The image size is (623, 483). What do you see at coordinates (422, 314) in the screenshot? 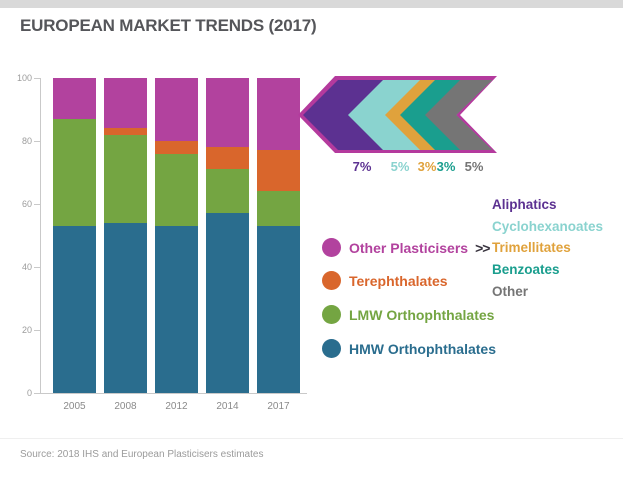
I see `legend-label: LMW Orthophthalates` at bounding box center [422, 314].